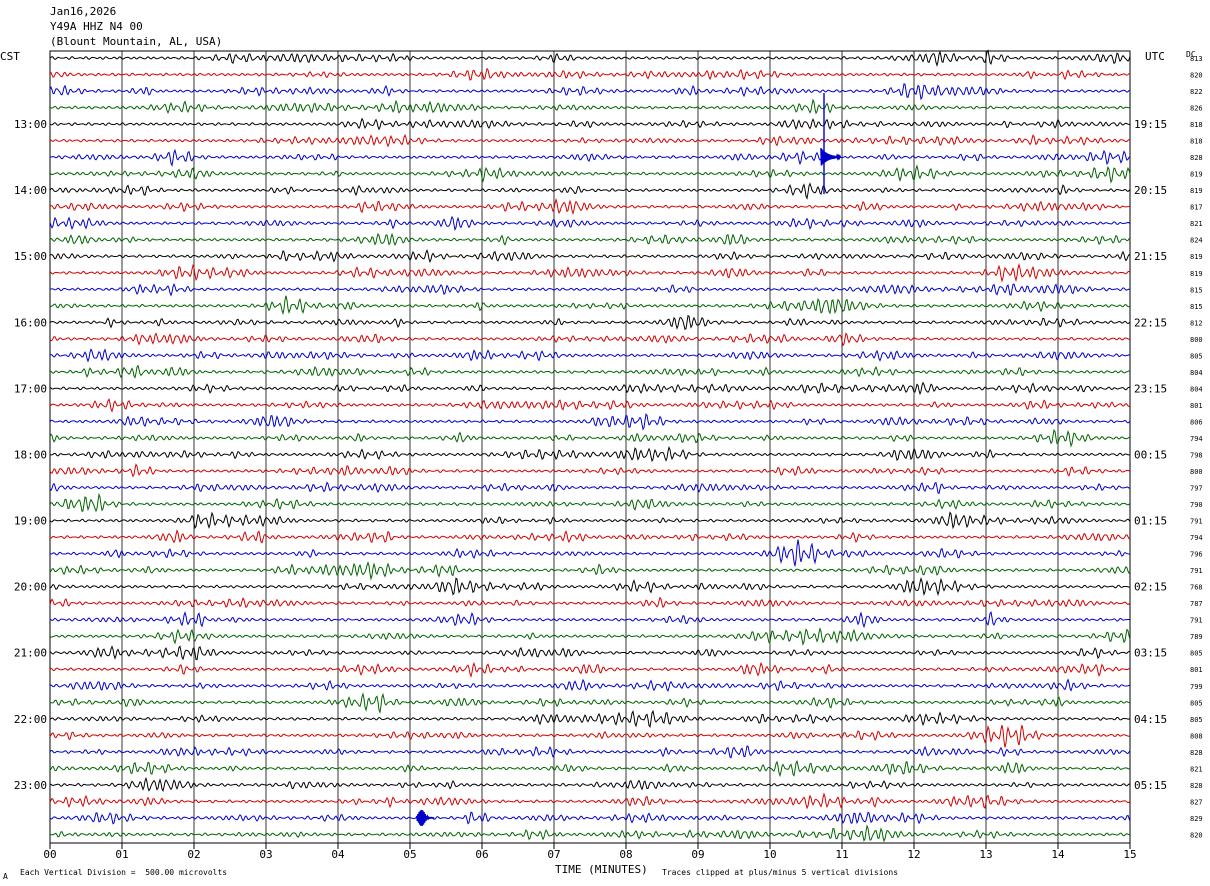  Describe the element at coordinates (1196, 422) in the screenshot. I see `dc-offset-label: 806` at that location.